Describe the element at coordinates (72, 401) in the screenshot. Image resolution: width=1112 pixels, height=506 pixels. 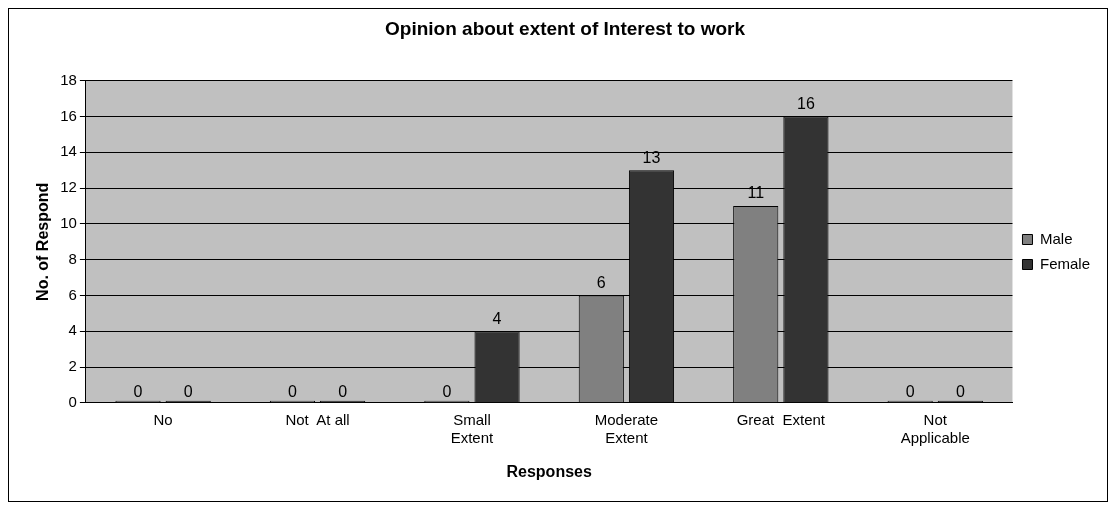
I see `y-tick-label: 0` at that location.